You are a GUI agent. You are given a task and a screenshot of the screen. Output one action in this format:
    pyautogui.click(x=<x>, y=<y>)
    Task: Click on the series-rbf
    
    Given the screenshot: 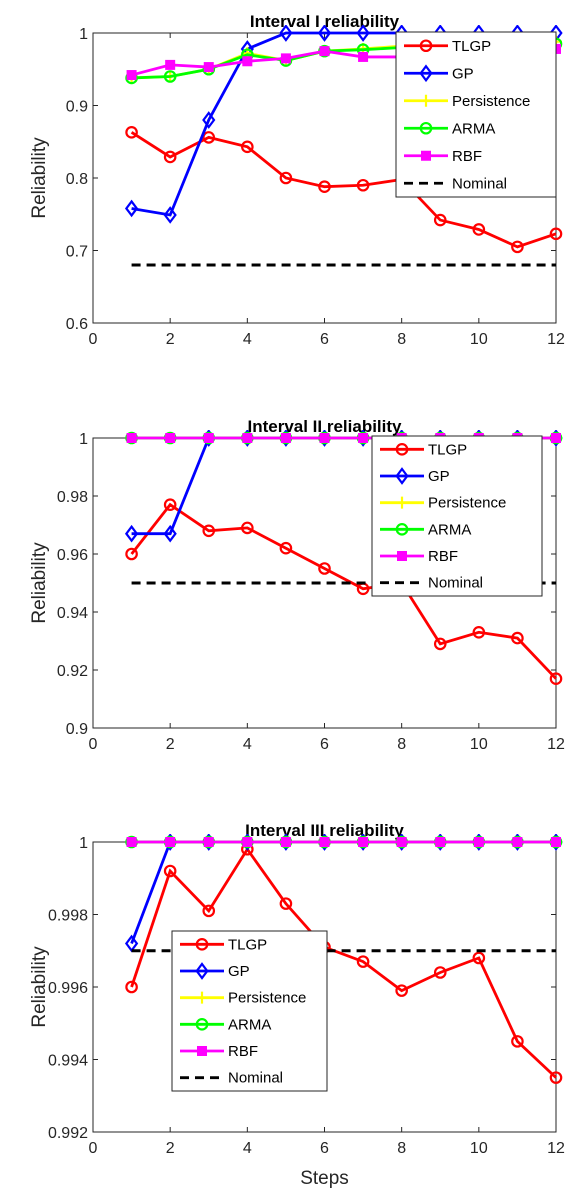 What is the action you would take?
    pyautogui.click(x=343, y=842)
    